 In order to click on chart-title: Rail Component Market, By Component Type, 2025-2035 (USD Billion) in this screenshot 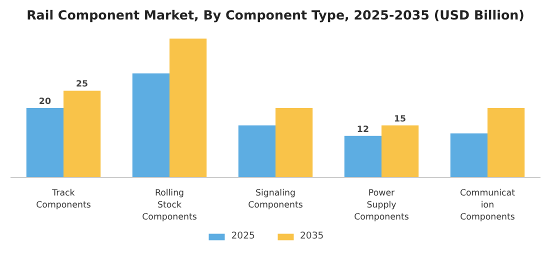, I will do `click(275, 15)`.